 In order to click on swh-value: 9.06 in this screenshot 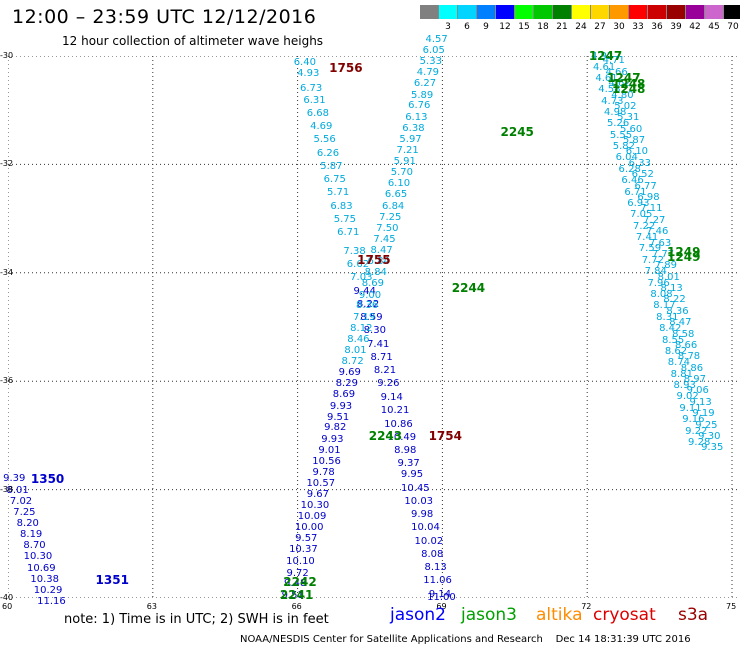, I will do `click(697, 391)`.